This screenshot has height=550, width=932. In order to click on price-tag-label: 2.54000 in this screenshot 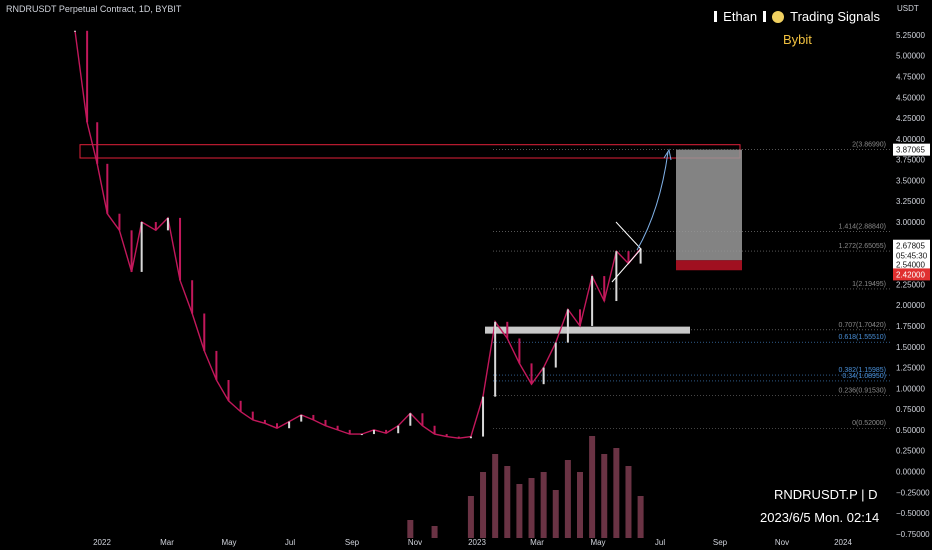, I will do `click(910, 264)`.